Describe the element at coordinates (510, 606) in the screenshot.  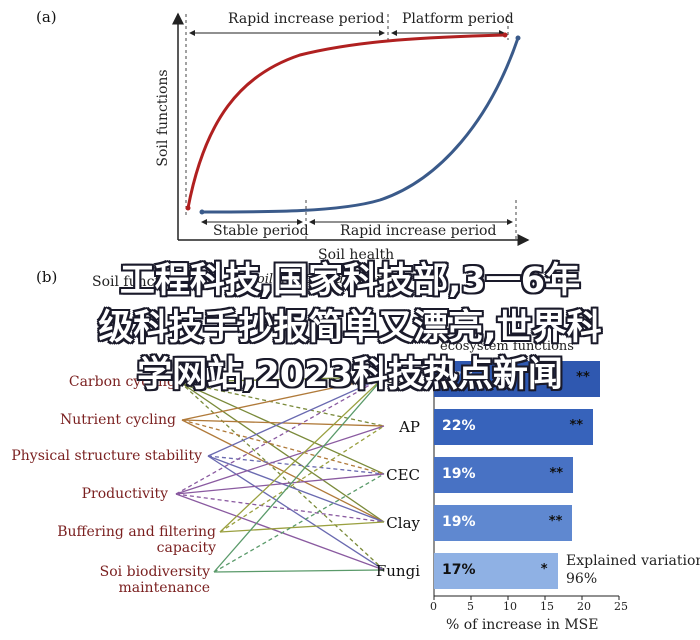
I see `tick-10: 10` at that location.